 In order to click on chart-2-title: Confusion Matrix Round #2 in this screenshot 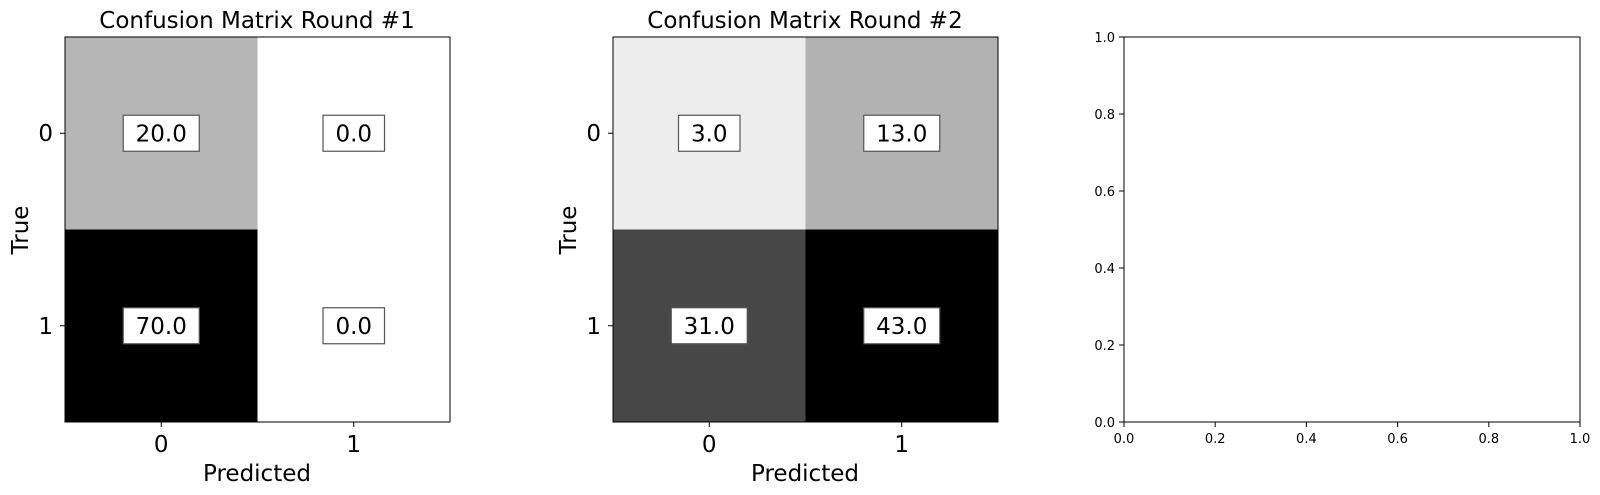, I will do `click(804, 21)`.